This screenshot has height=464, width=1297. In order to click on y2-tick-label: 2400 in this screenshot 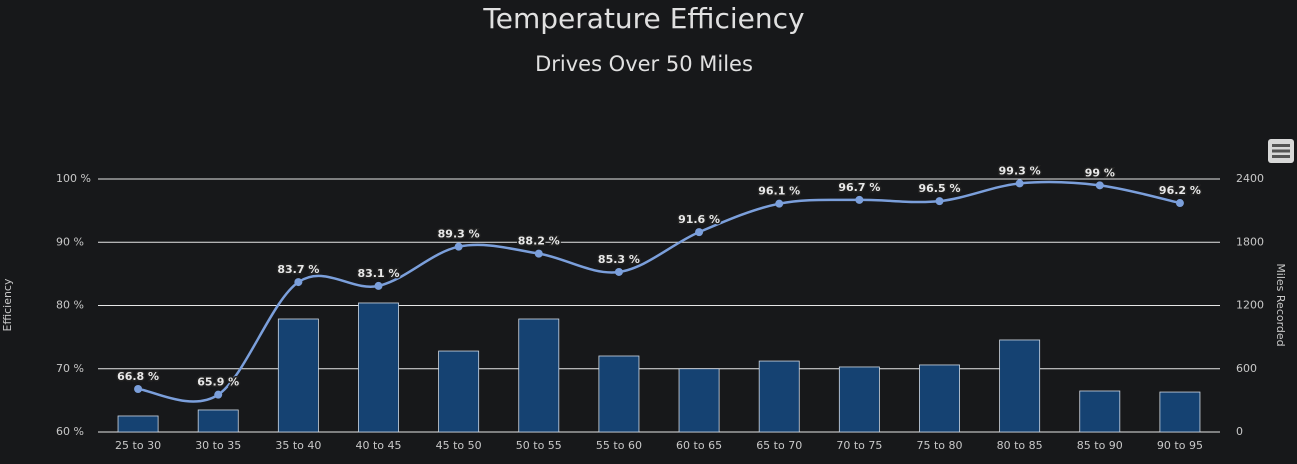, I will do `click(1250, 178)`.